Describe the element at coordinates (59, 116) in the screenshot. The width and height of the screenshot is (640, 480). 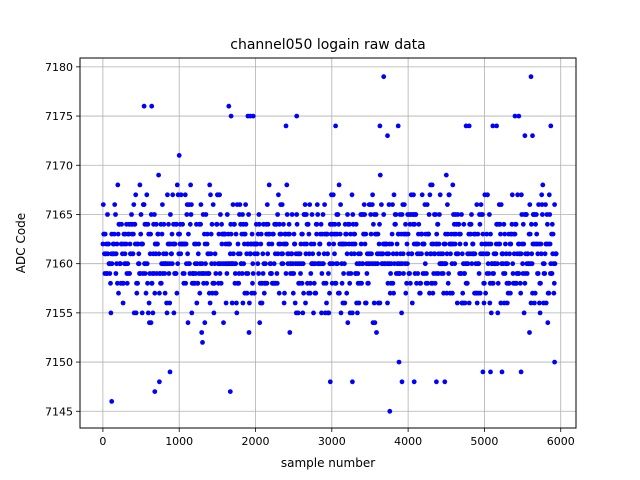
I see `y-tick-label: 7175` at that location.